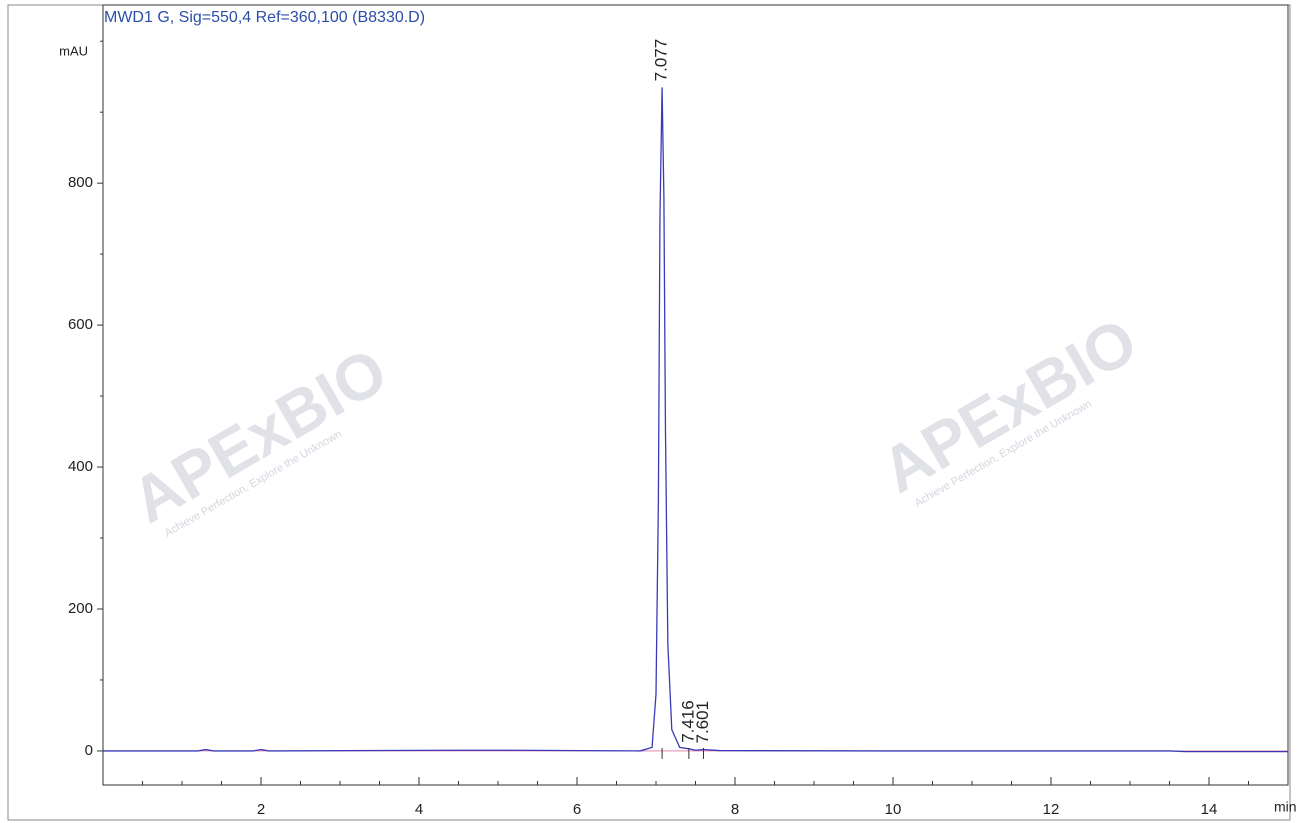 This screenshot has height=823, width=1298. Describe the element at coordinates (80, 324) in the screenshot. I see `y-tick-label: 600` at that location.